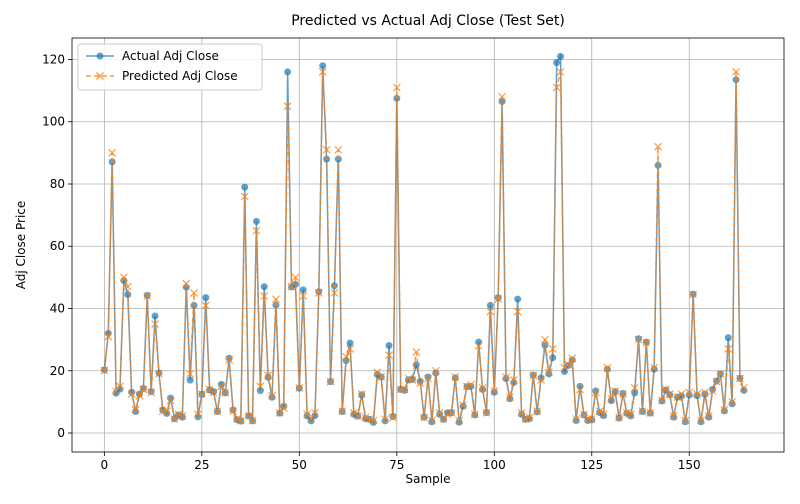  I want to click on y-tick-label: 80, so click(57, 184).